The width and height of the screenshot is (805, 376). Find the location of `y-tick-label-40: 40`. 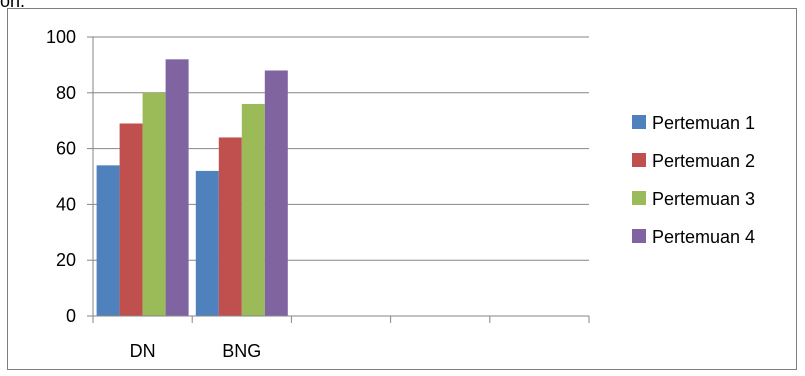

y-tick-label-40: 40 is located at coordinates (66, 204).